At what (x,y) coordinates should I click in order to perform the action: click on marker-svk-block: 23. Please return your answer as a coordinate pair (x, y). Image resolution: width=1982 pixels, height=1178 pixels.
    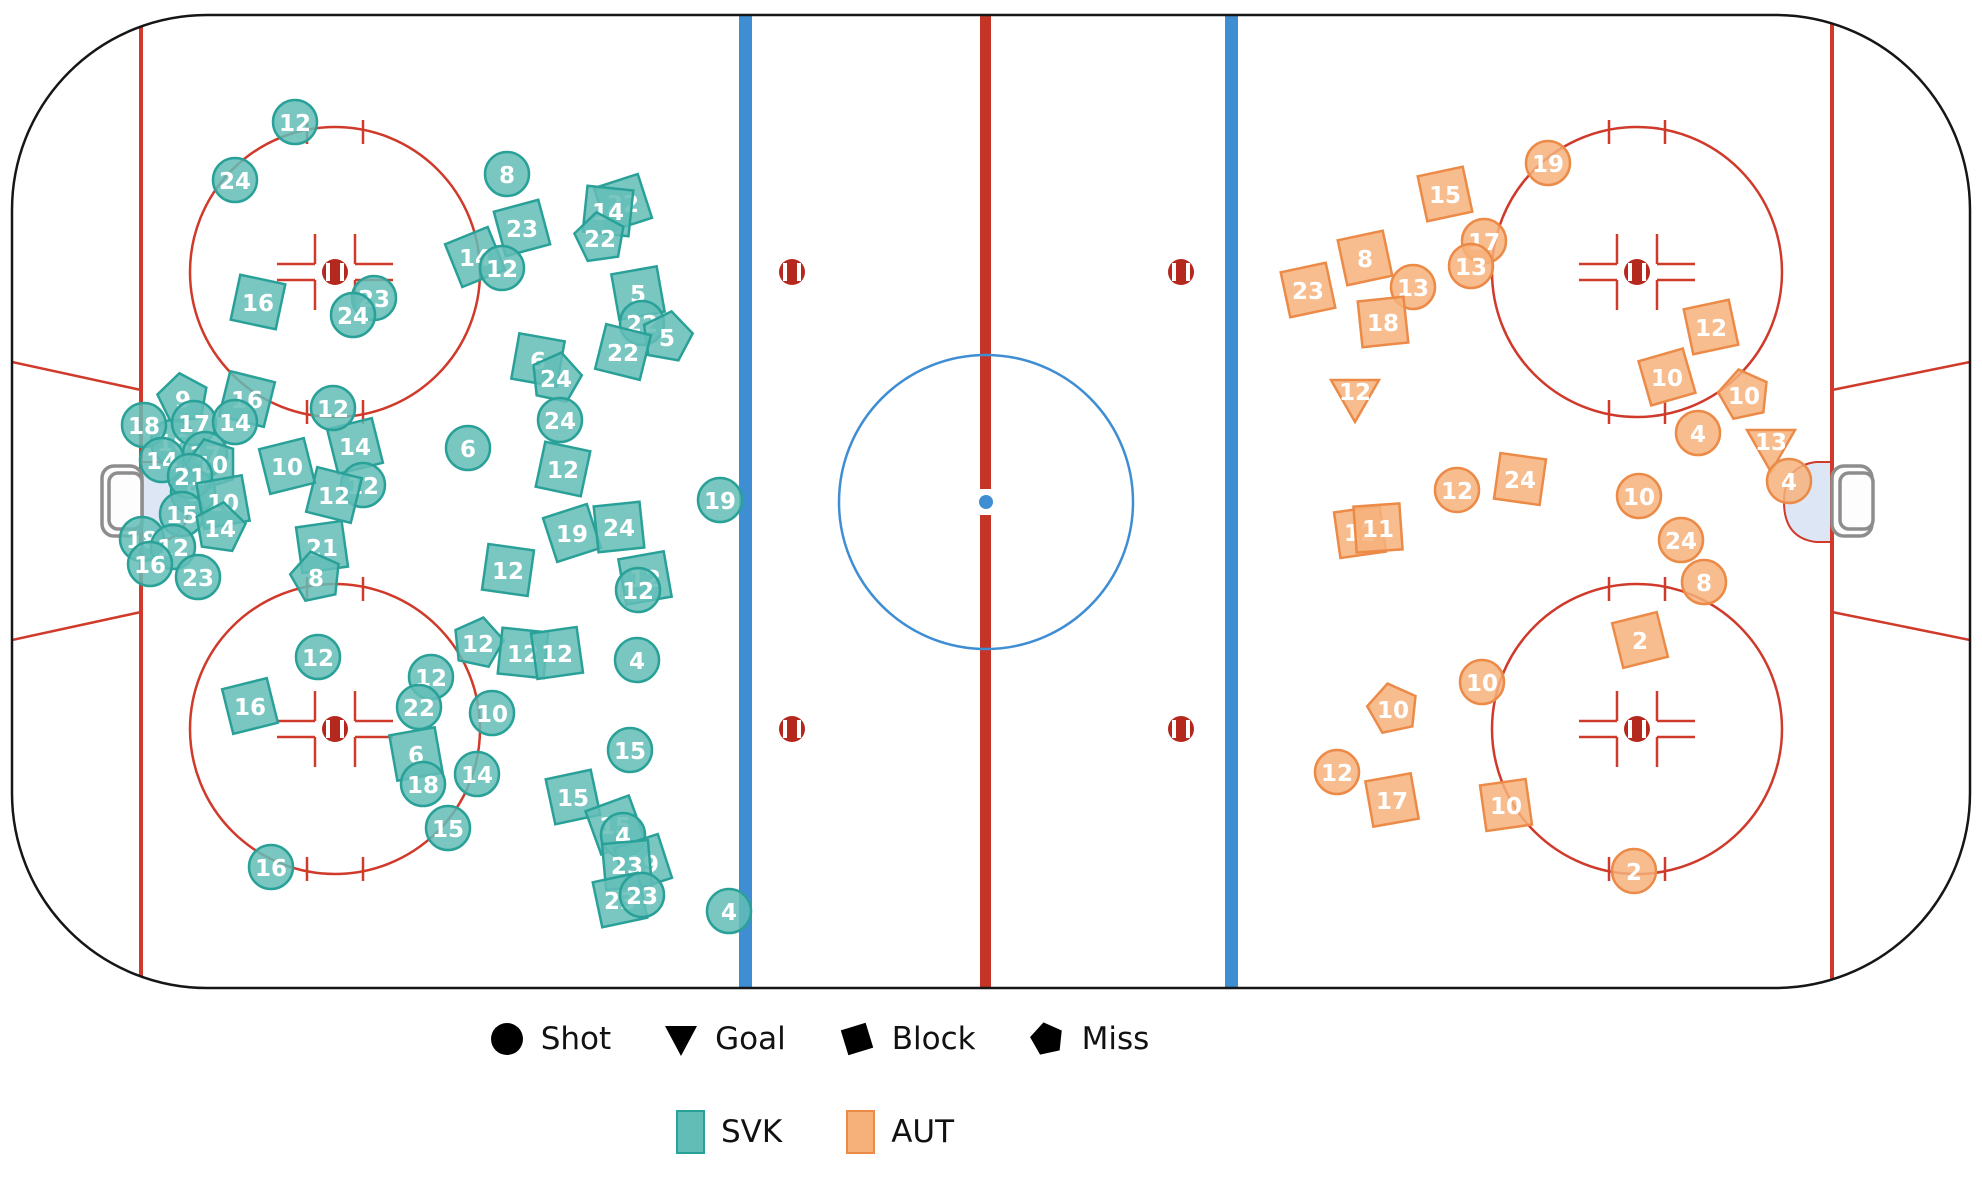
    Looking at the image, I should click on (522, 228).